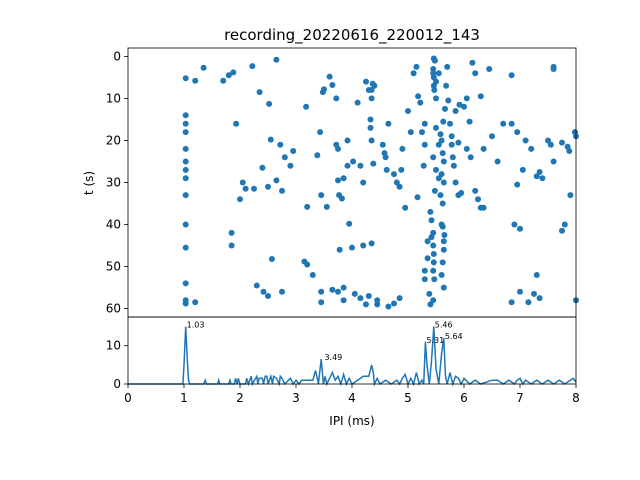 The image size is (640, 480). Describe the element at coordinates (464, 398) in the screenshot. I see `histogram-x-tick-label: 6` at that location.